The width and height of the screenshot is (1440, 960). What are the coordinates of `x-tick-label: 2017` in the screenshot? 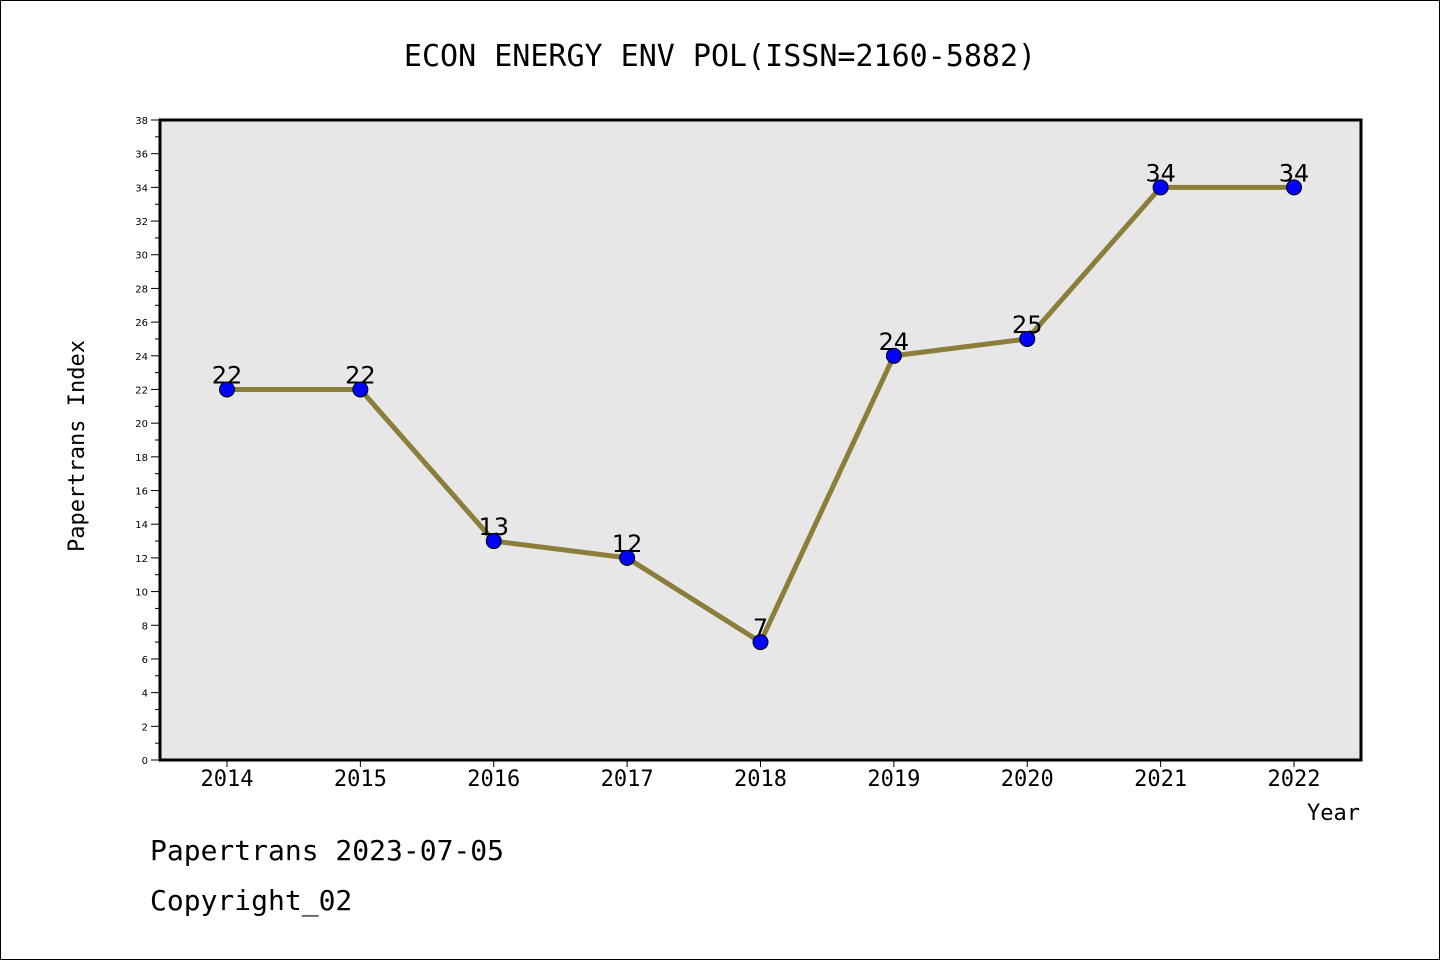 It's located at (627, 779).